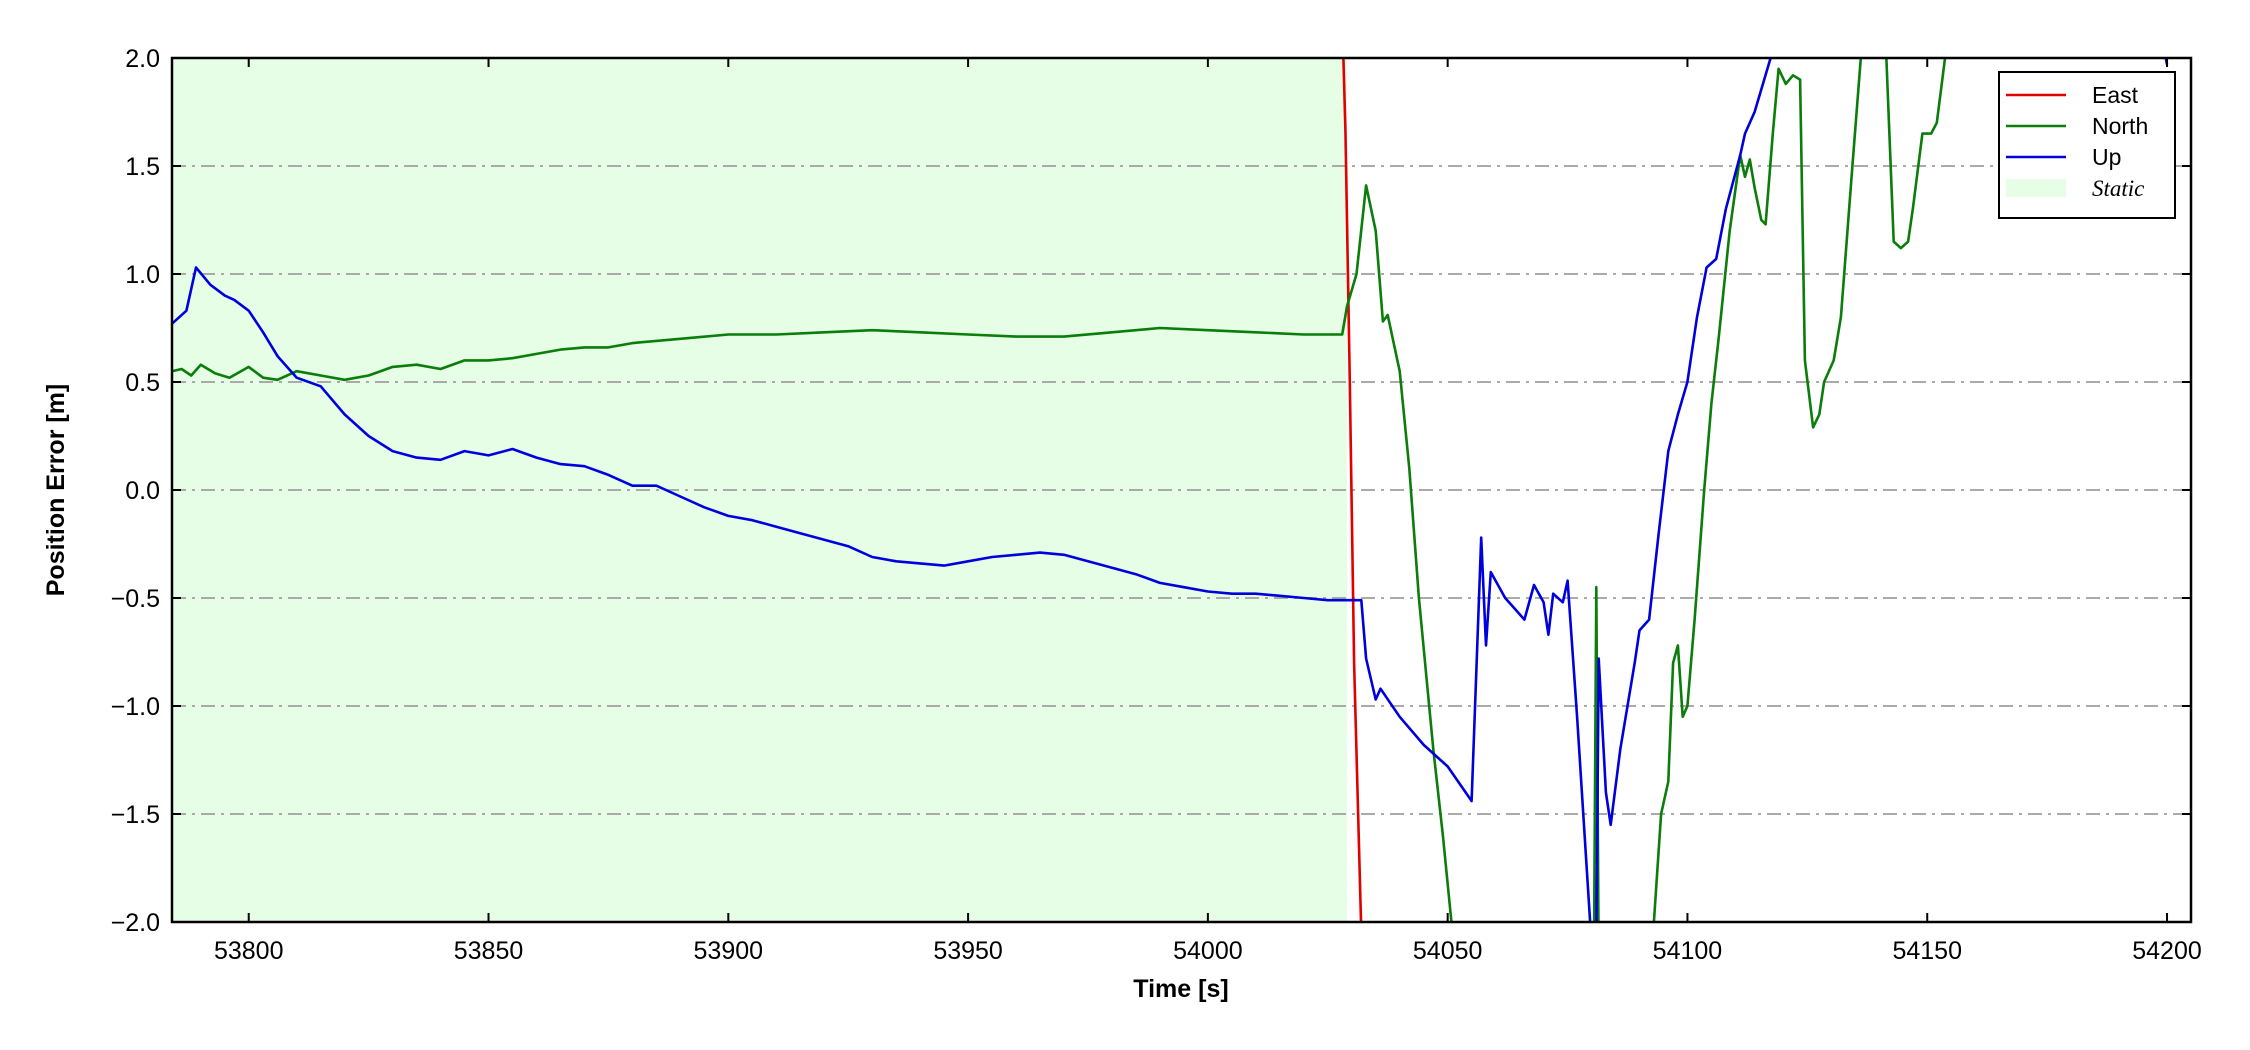 This screenshot has height=1050, width=2250. What do you see at coordinates (135, 923) in the screenshot?
I see `y-tick-label: −2.0` at bounding box center [135, 923].